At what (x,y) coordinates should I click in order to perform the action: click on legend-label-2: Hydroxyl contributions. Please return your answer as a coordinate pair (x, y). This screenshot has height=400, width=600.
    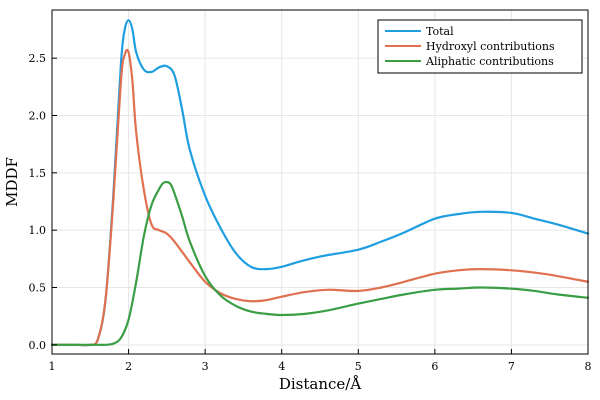
    Looking at the image, I should click on (490, 46).